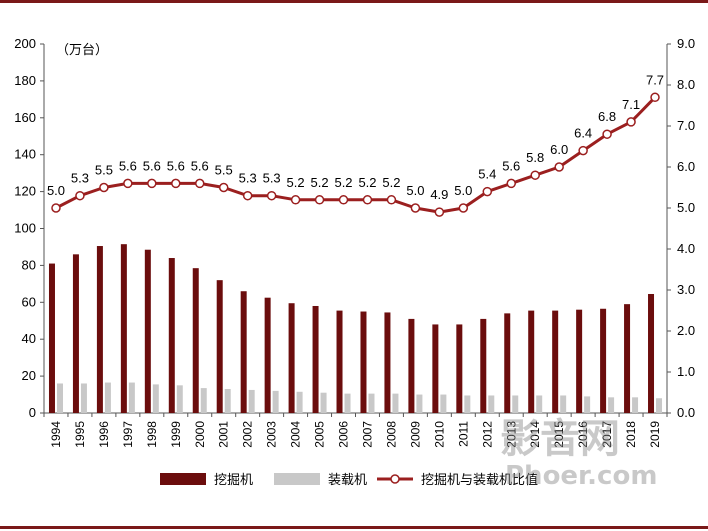 The width and height of the screenshot is (708, 531). What do you see at coordinates (487, 434) in the screenshot?
I see `x-tick-label: 2012` at bounding box center [487, 434].